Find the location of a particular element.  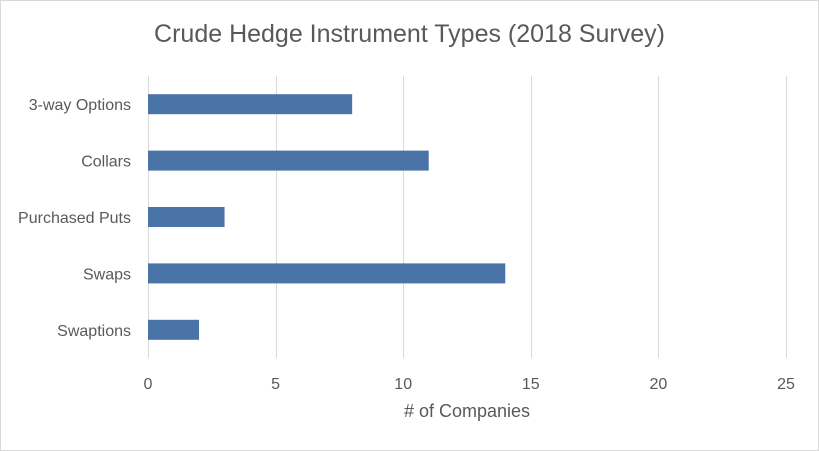

x-tick-label: 25 is located at coordinates (786, 384).